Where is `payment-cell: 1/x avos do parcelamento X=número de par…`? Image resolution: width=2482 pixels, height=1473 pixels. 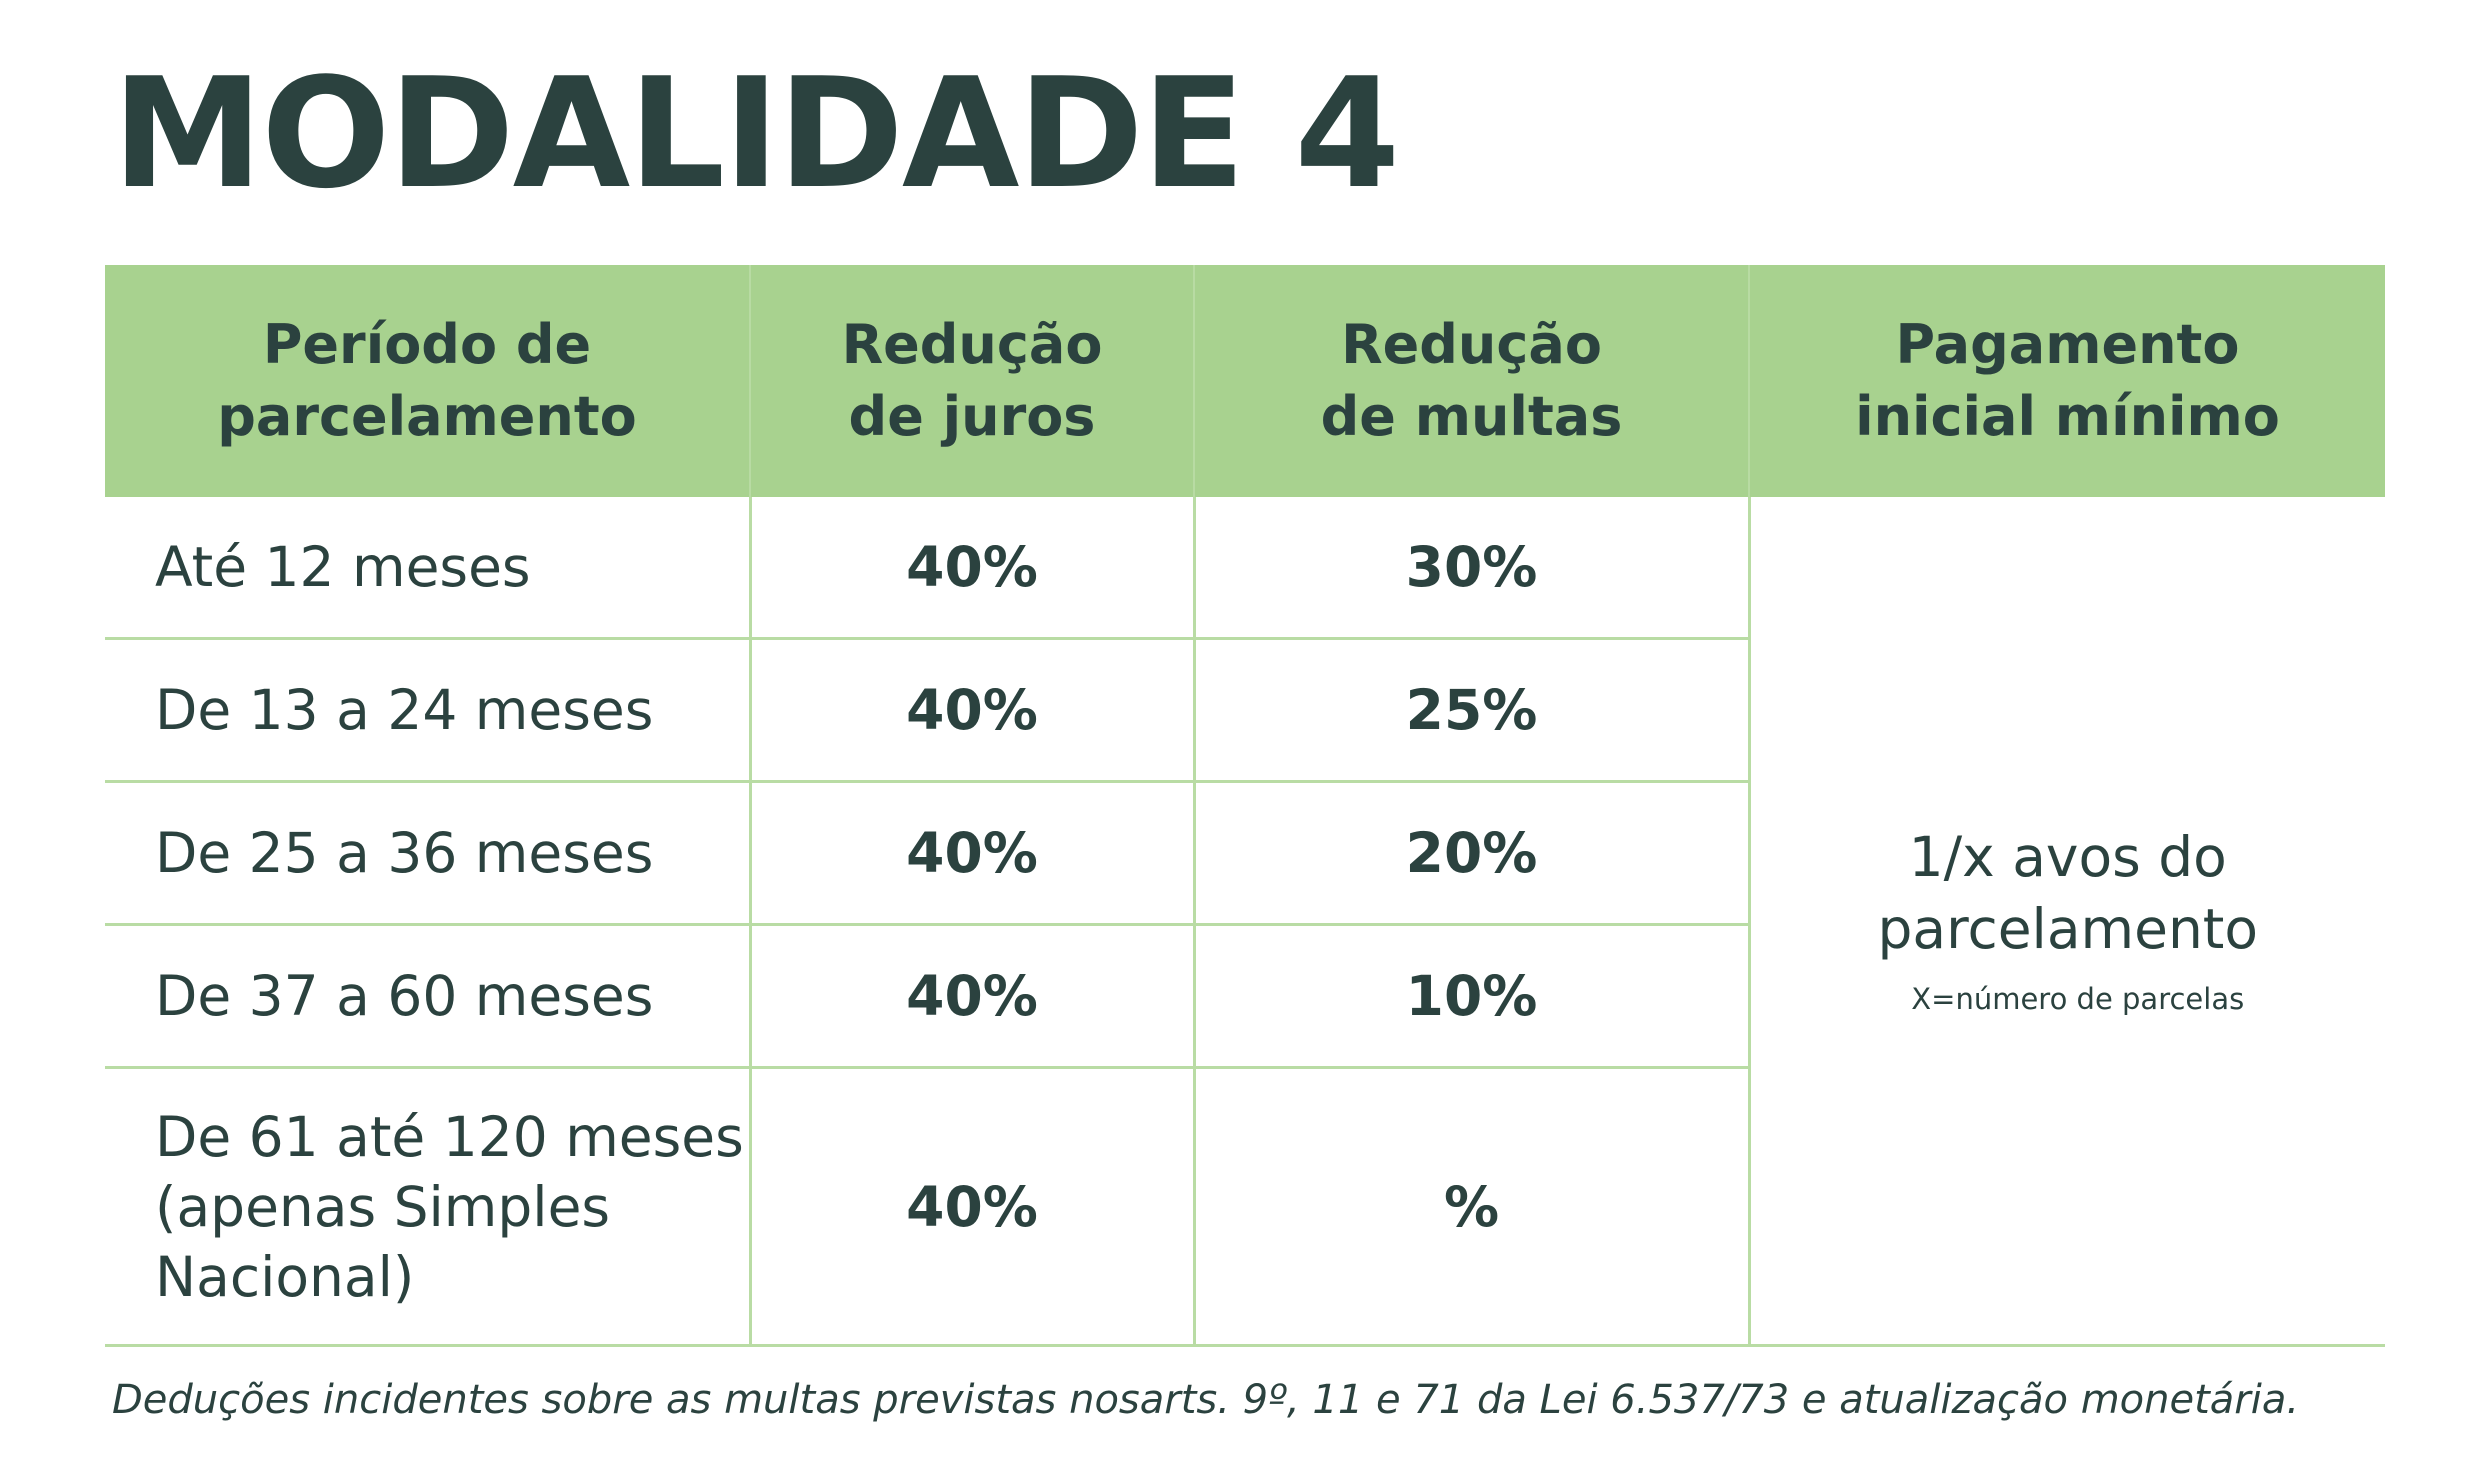
payment-cell: 1/x avos do parcelamento X=número de par… is located at coordinates (2066, 922).